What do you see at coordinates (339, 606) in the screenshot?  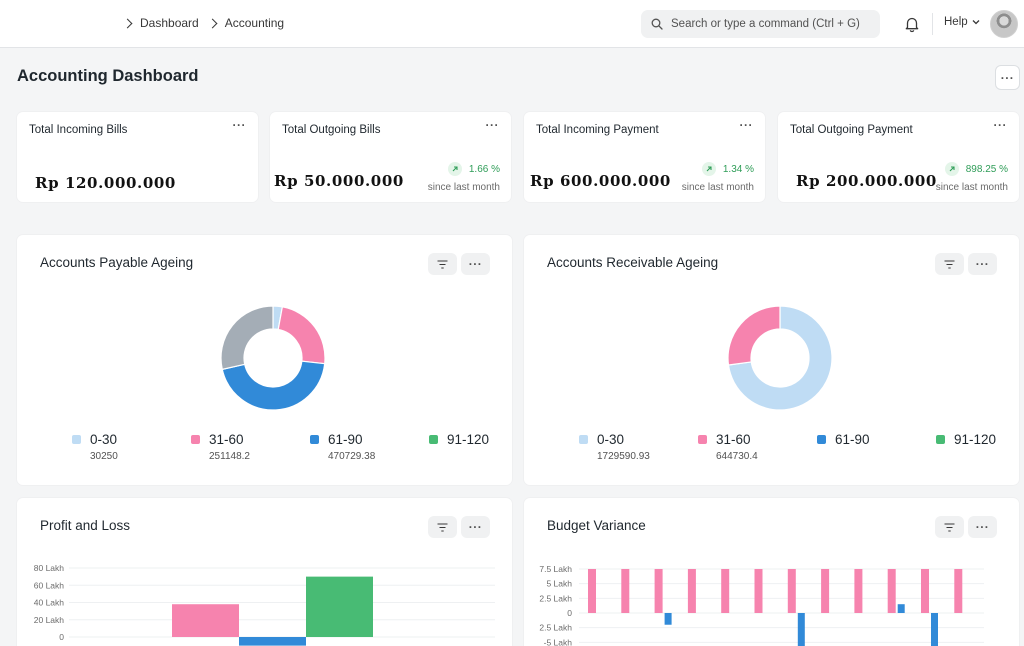 I see `bar-net-profit-loss` at bounding box center [339, 606].